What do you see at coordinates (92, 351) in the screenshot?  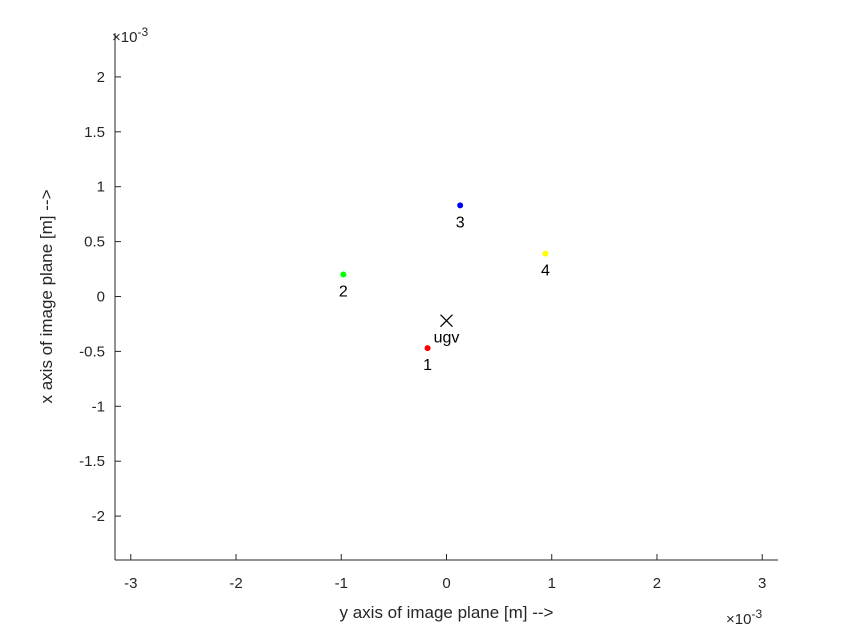 I see `y-tick-label: -0.5` at bounding box center [92, 351].